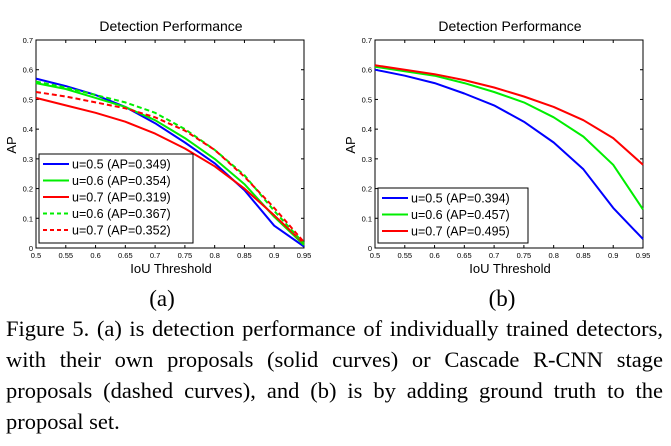 Image resolution: width=671 pixels, height=446 pixels. Describe the element at coordinates (121, 198) in the screenshot. I see `legend-label: u=0.7 (AP=0.319)` at that location.